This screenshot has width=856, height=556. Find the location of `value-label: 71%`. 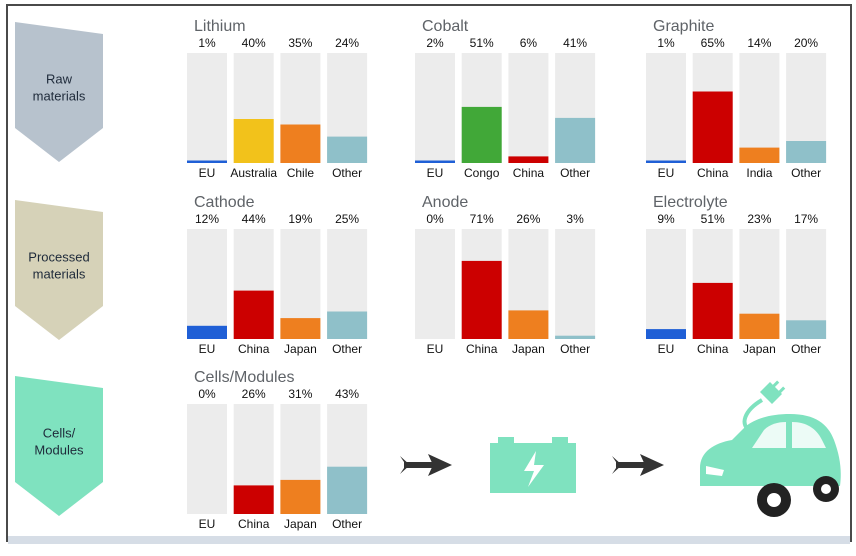

value-label: 71% is located at coordinates (482, 219).